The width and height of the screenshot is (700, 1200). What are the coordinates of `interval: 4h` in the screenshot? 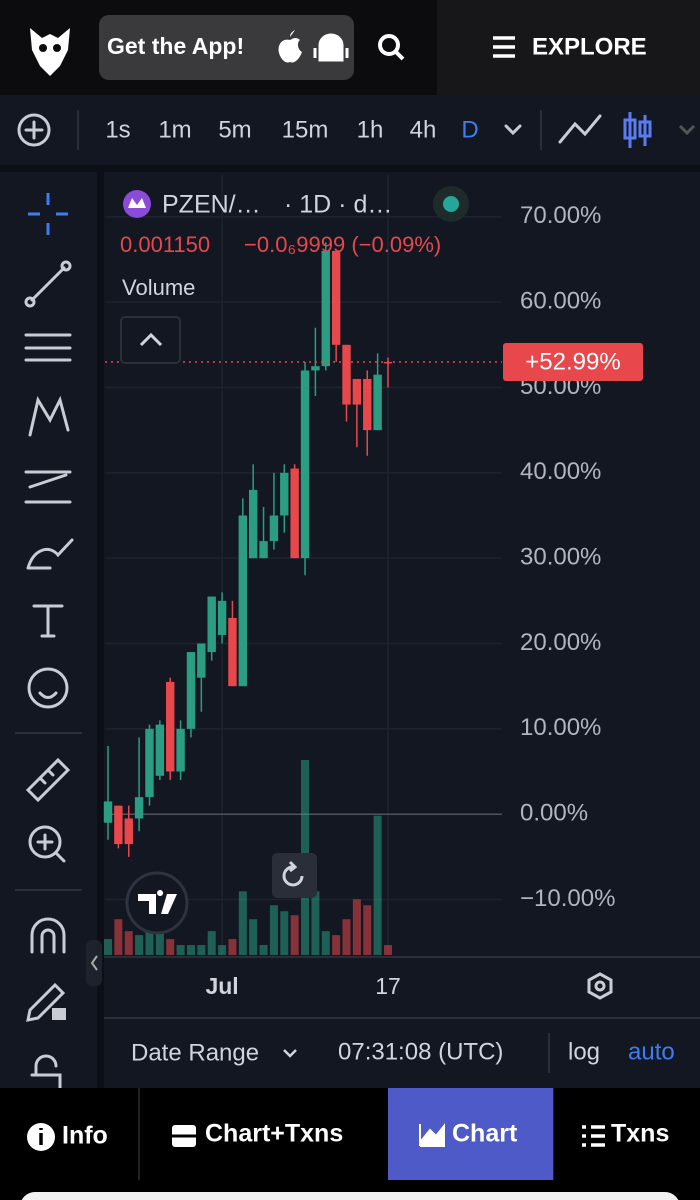 It's located at (423, 129).